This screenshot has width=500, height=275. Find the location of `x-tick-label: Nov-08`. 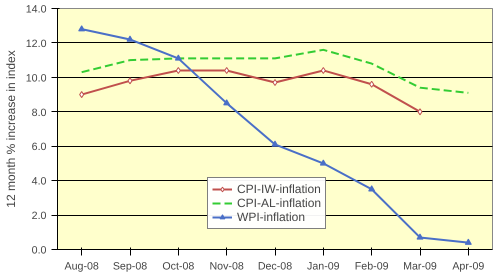

x-tick-label: Nov-08 is located at coordinates (226, 266).